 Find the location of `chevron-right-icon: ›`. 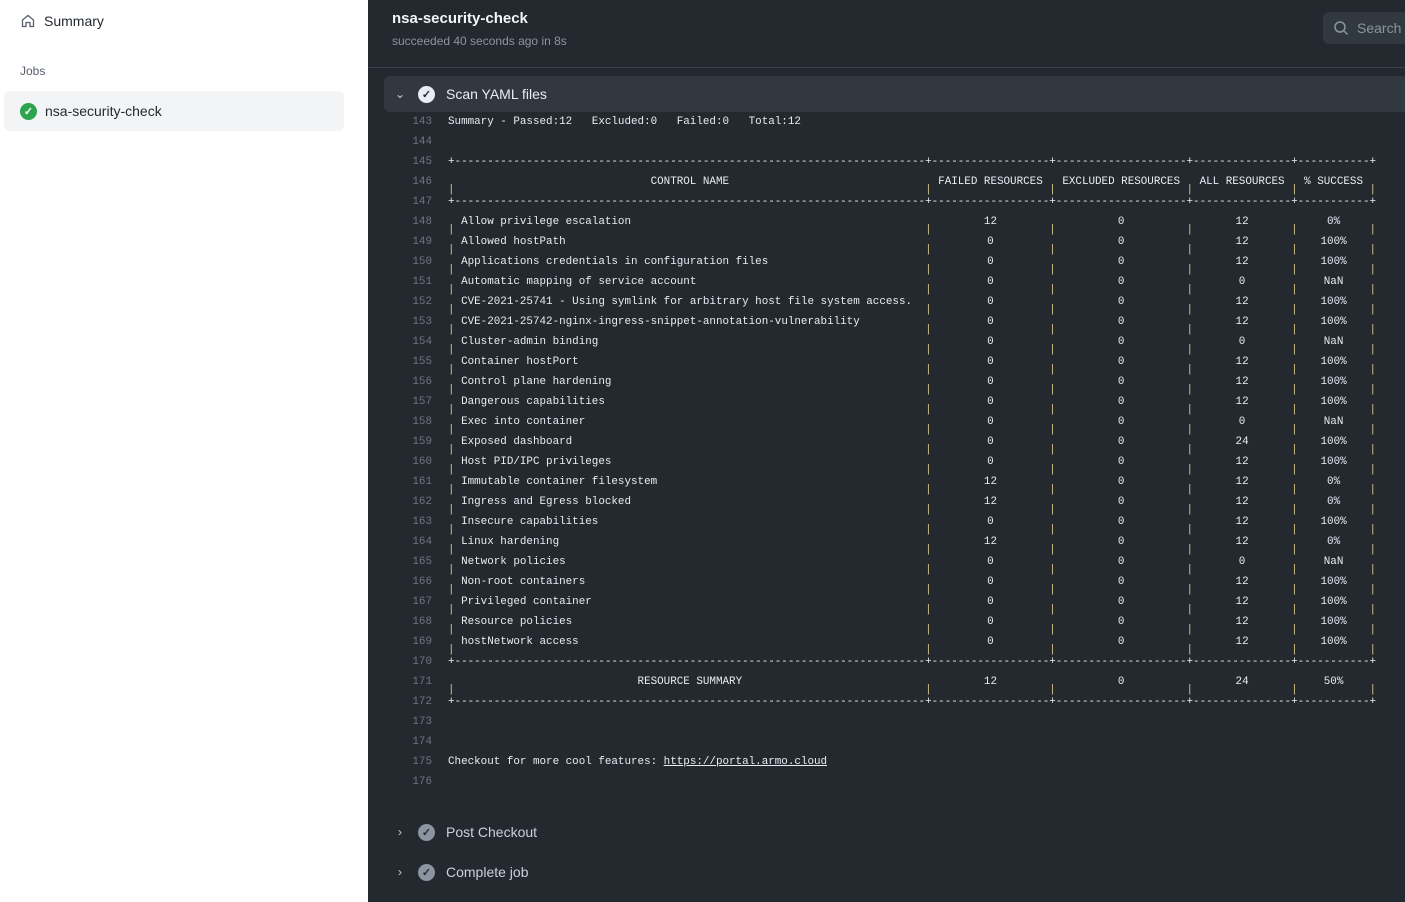

chevron-right-icon: › is located at coordinates (400, 832).